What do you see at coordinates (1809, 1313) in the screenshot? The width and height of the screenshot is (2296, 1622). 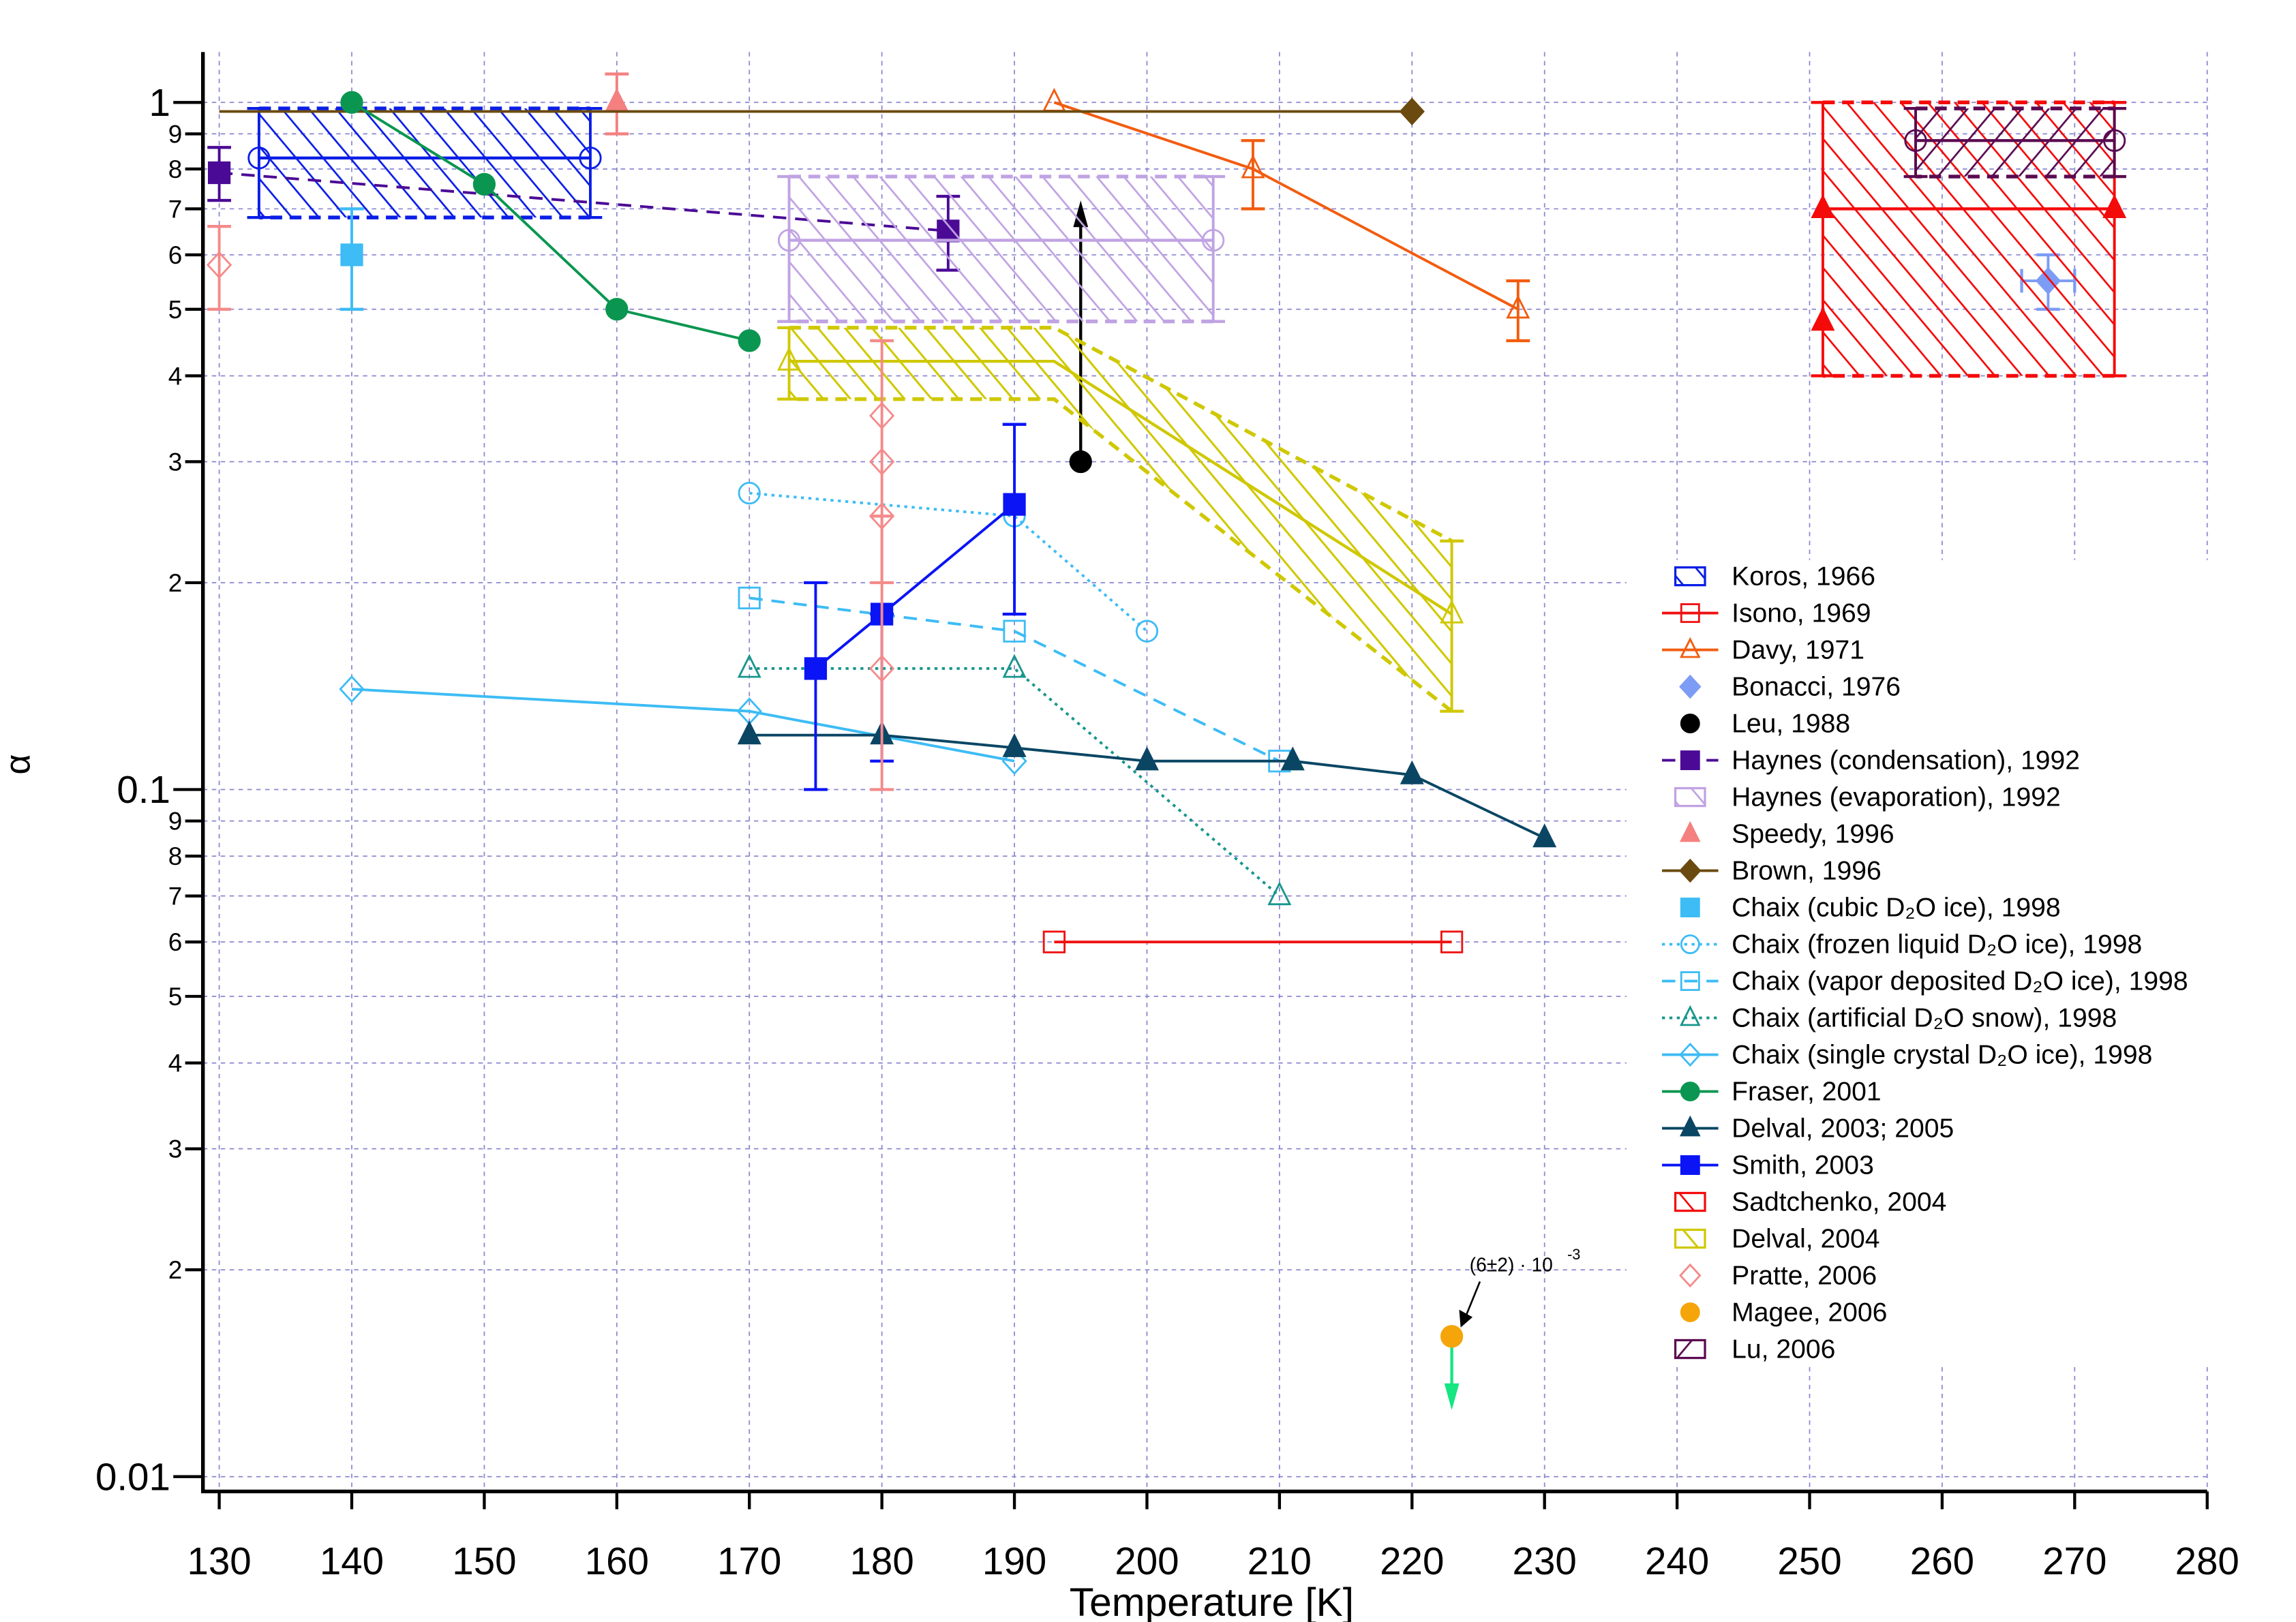 I see `legend-label: Magee, 2006` at bounding box center [1809, 1313].